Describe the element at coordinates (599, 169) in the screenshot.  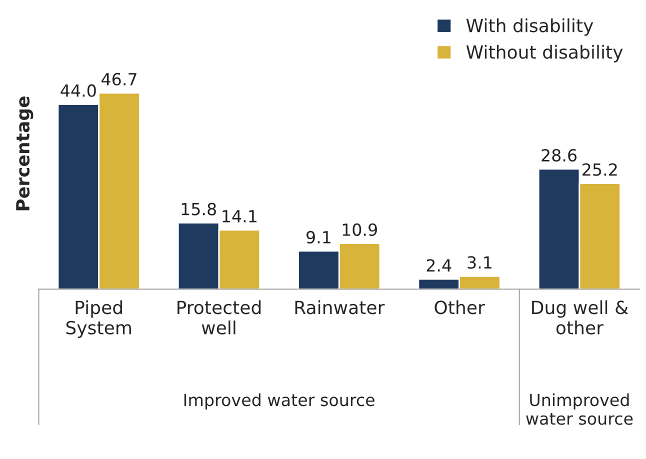
I see `data-label: 25.2` at that location.